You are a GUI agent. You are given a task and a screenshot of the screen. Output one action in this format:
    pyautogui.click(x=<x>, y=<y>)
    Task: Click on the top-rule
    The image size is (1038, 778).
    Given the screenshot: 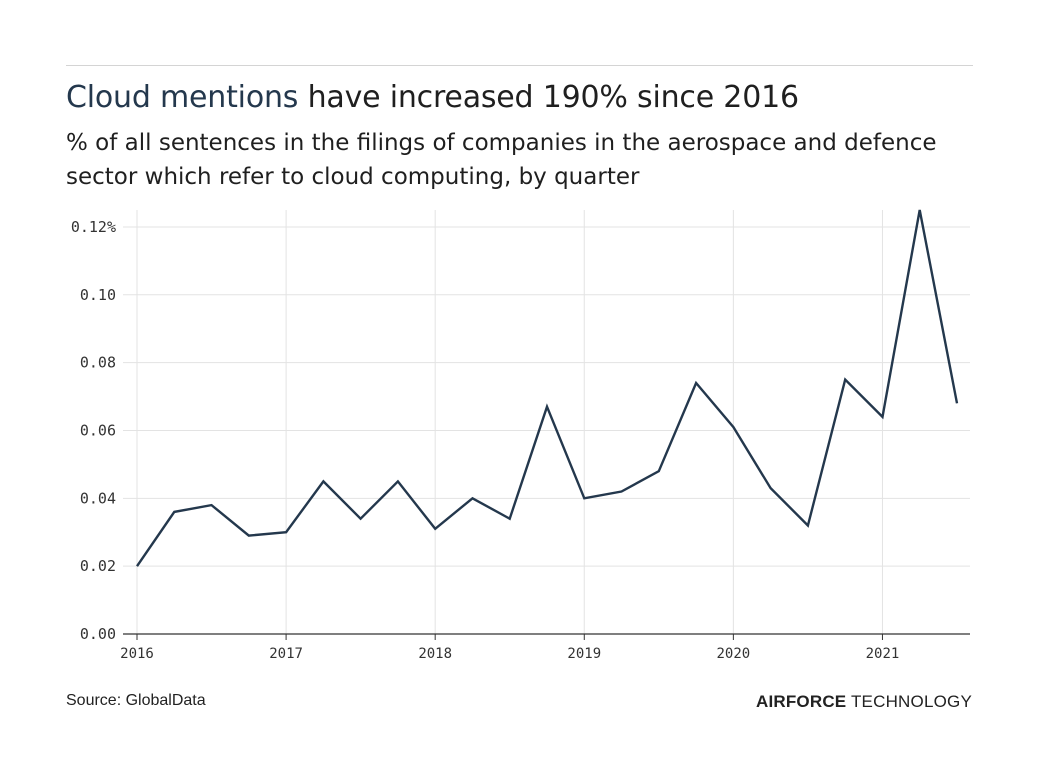 What is the action you would take?
    pyautogui.click(x=519, y=65)
    